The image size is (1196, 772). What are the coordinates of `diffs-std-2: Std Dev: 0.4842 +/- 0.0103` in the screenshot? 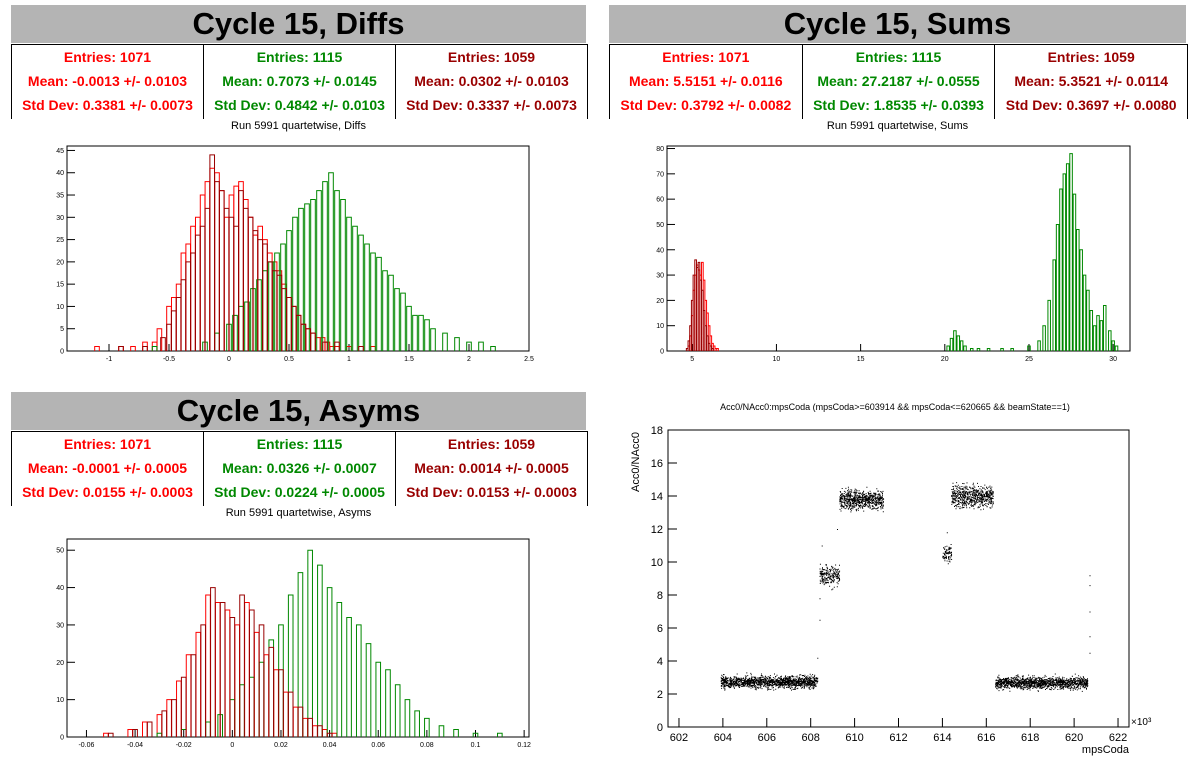 It's located at (299, 105).